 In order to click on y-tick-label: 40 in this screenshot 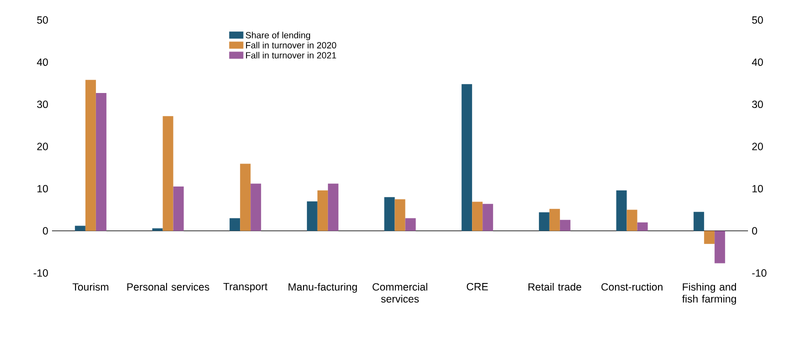, I will do `click(42, 62)`.